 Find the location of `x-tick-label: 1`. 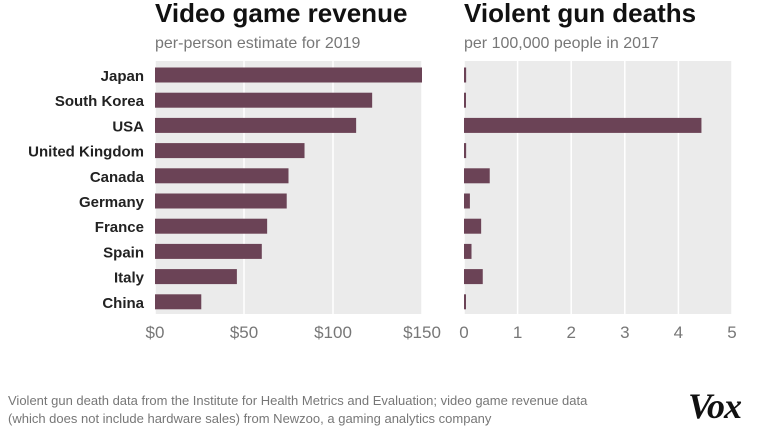

x-tick-label: 1 is located at coordinates (517, 332).